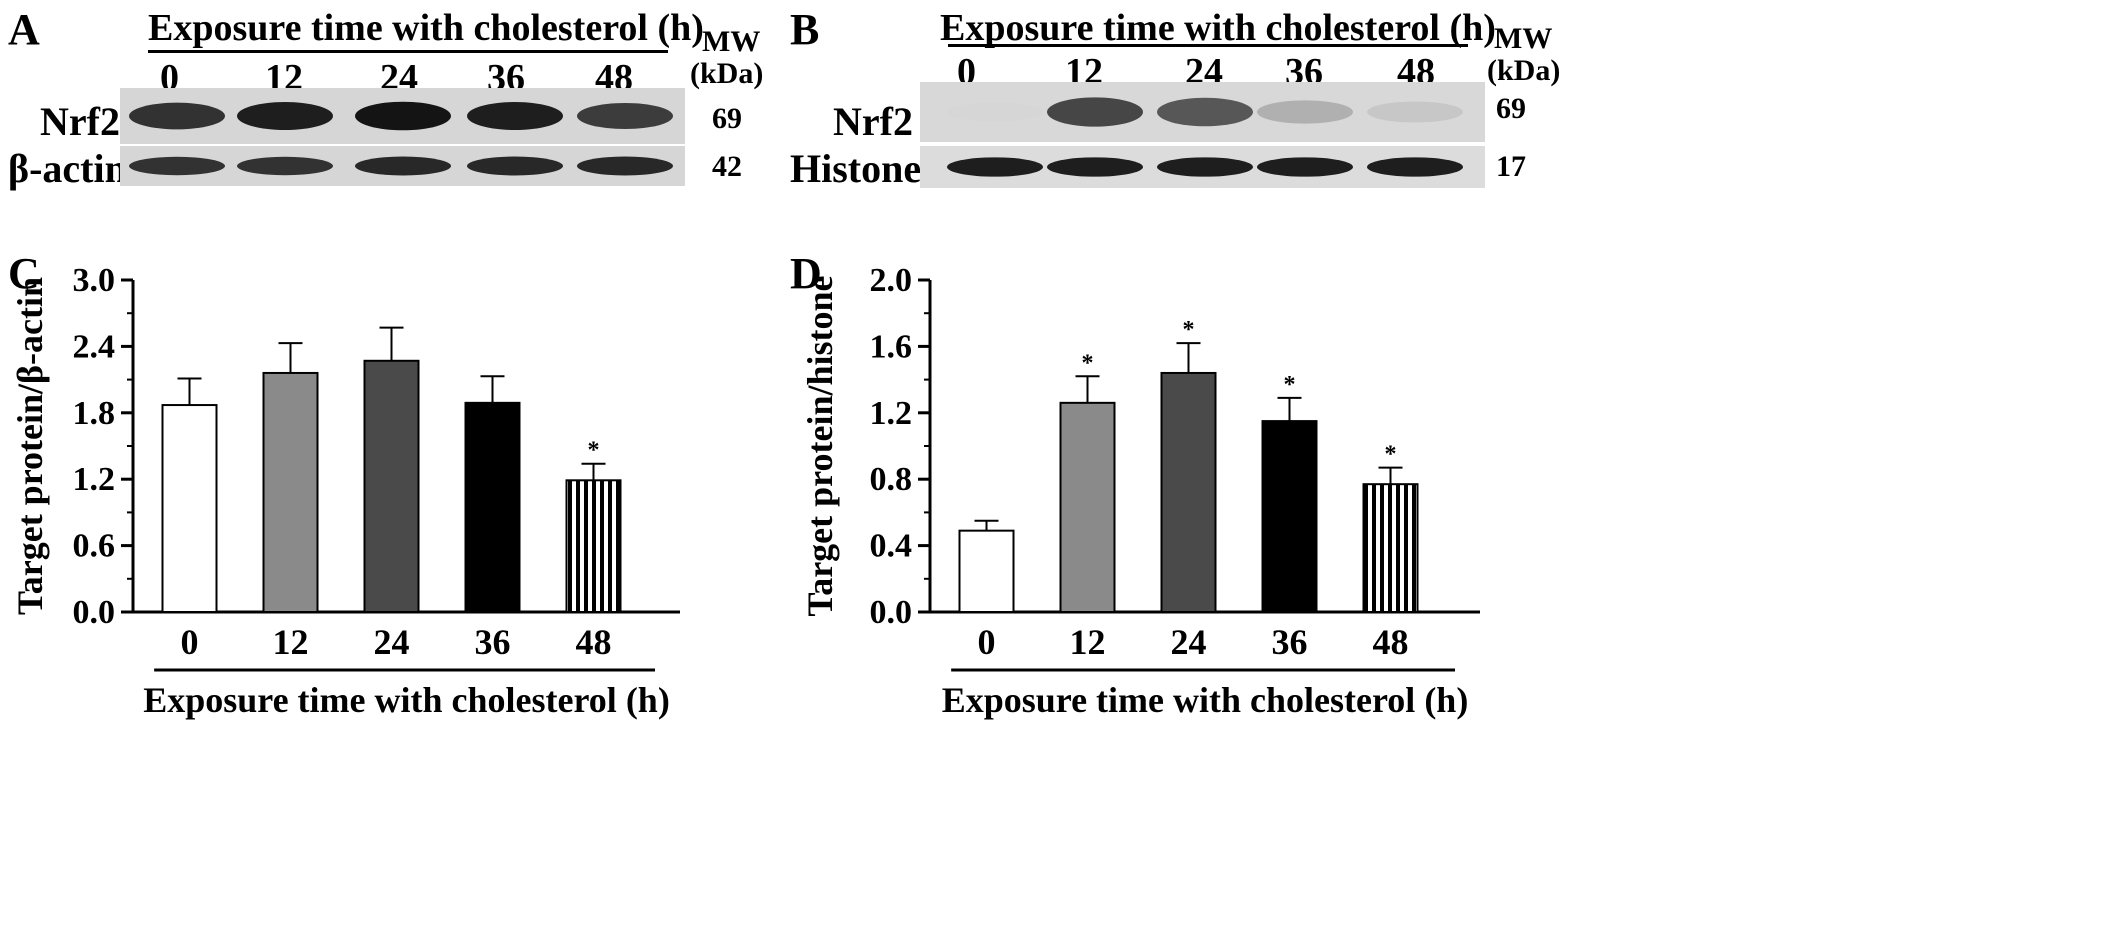 Image resolution: width=2126 pixels, height=944 pixels. I want to click on y-tick-label: 1.6, so click(891, 346).